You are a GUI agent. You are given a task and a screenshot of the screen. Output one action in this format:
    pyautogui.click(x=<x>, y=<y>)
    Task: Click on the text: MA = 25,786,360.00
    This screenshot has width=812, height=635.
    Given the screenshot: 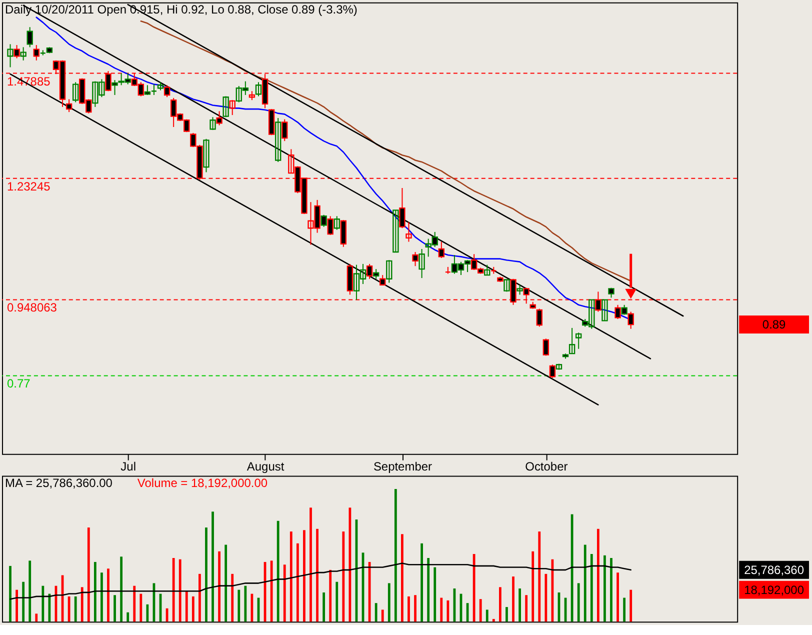 What is the action you would take?
    pyautogui.click(x=58, y=483)
    